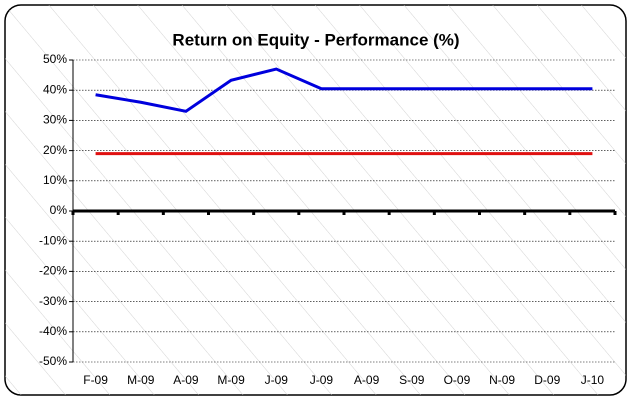  What do you see at coordinates (55, 59) in the screenshot?
I see `y-tick-label: 50%` at bounding box center [55, 59].